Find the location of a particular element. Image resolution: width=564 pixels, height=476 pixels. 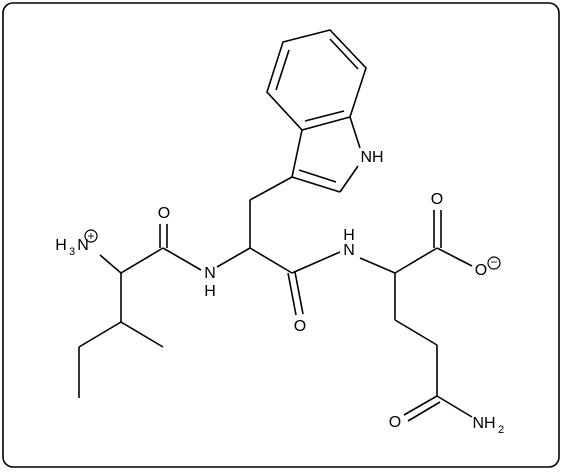

charge: − is located at coordinates (493, 262).